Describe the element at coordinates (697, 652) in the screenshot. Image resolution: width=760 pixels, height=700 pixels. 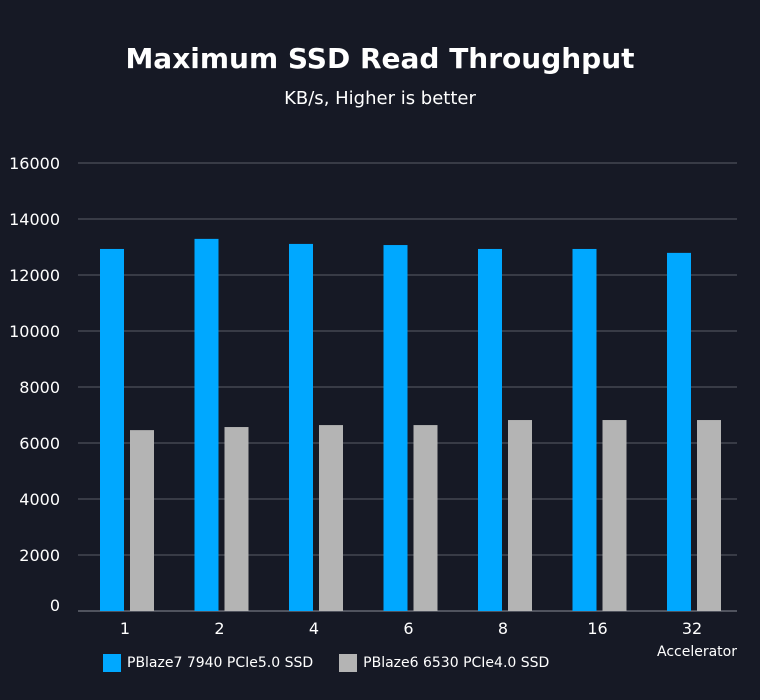
I see `x-axis-label: Accelerator` at that location.